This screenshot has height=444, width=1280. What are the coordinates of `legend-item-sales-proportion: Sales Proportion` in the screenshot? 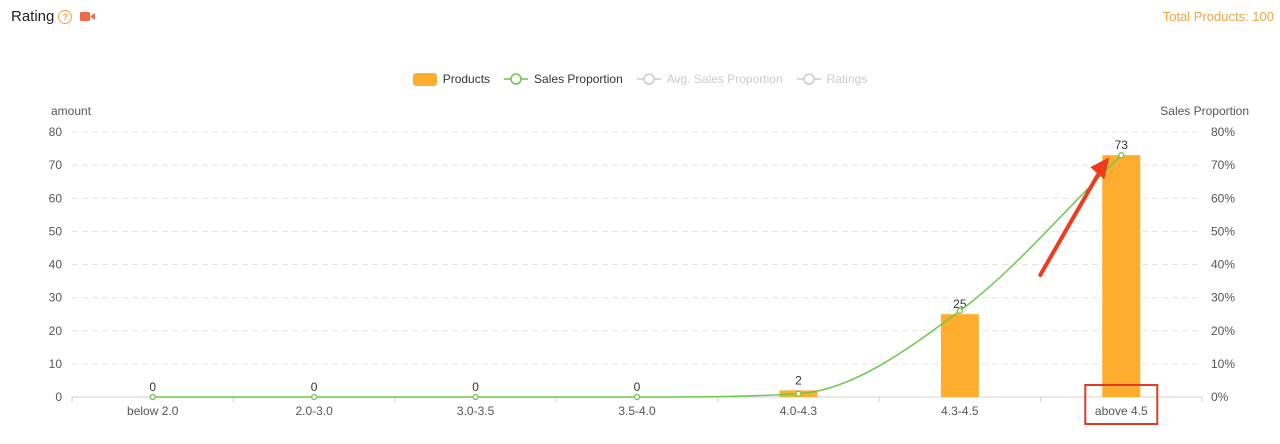 It's located at (563, 79).